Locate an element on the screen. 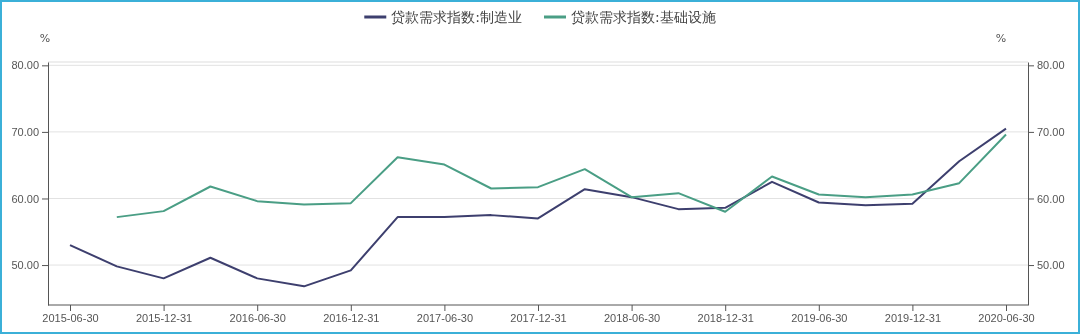 Image resolution: width=1080 pixels, height=334 pixels. y-axis-title: % is located at coordinates (45, 38).